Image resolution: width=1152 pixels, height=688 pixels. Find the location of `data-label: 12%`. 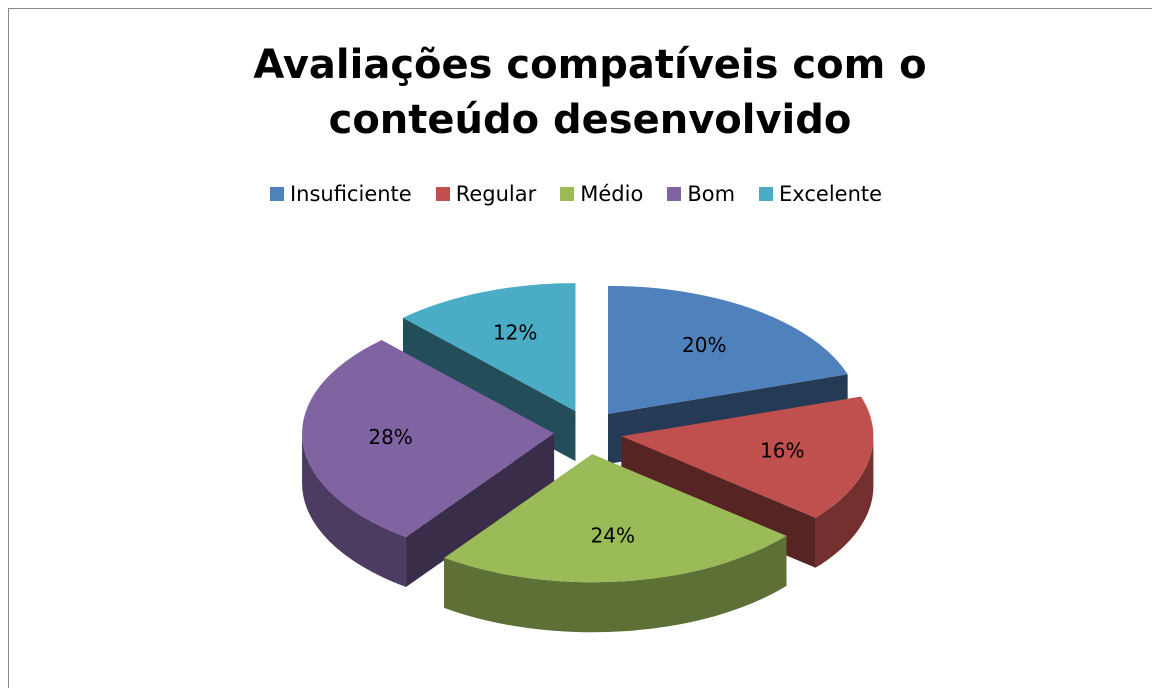

data-label: 12% is located at coordinates (515, 332).